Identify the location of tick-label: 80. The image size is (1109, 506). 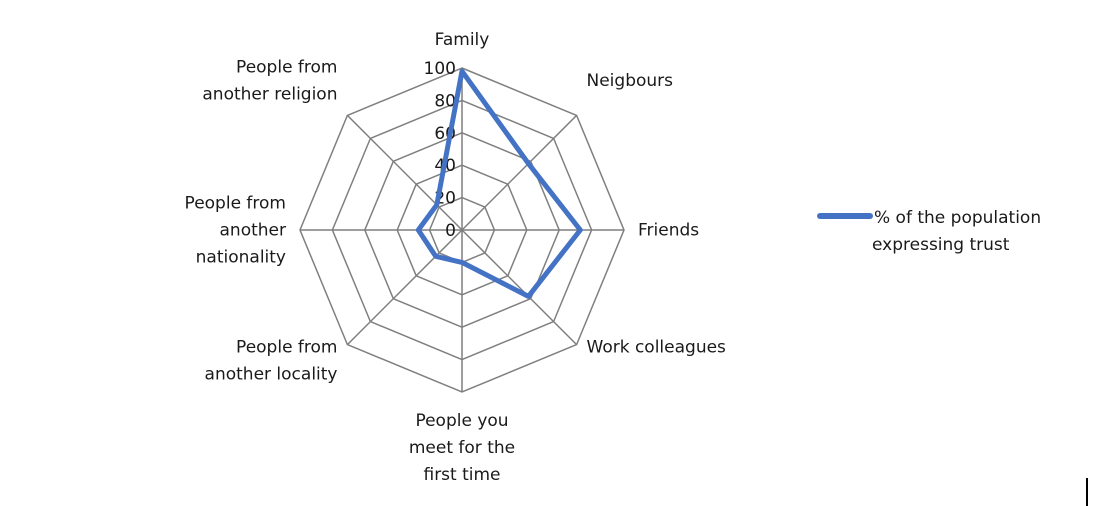
(445, 101).